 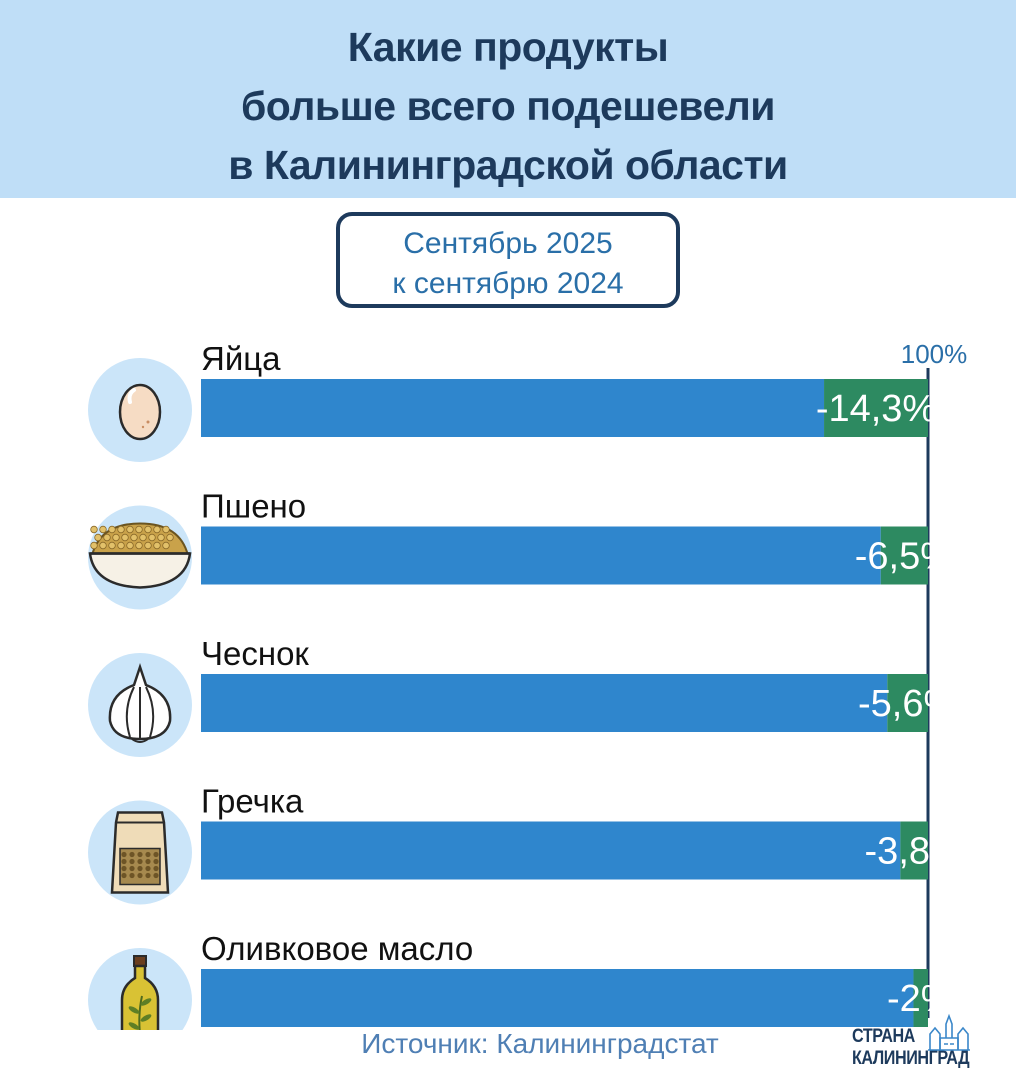 I want to click on value-label: -5,6%, so click(x=907, y=704).